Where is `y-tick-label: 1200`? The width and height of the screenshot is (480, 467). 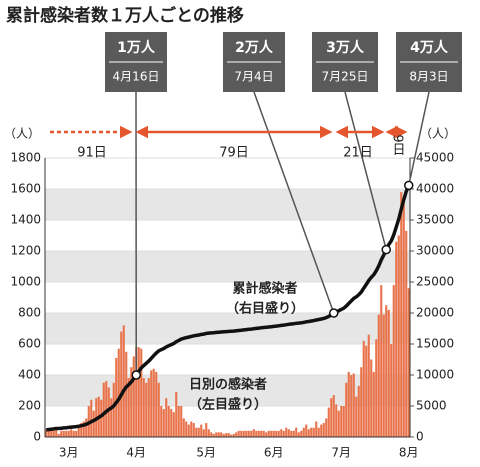
y-tick-label: 1200 is located at coordinates (25, 251).